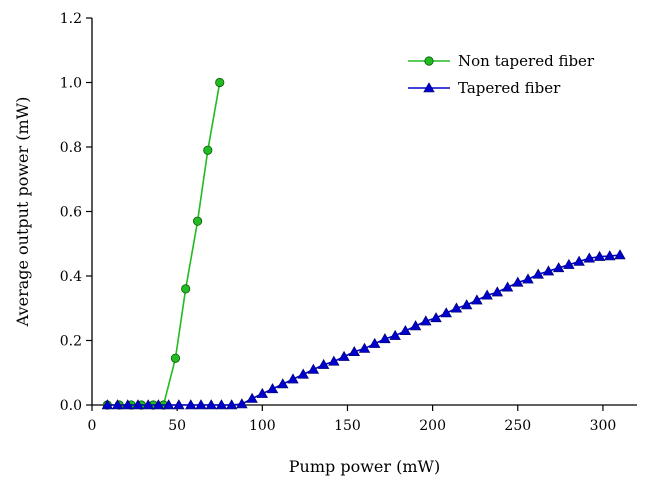 This screenshot has height=485, width=651. Describe the element at coordinates (364, 466) in the screenshot. I see `x-axis-title: Pump power (mW)` at that location.